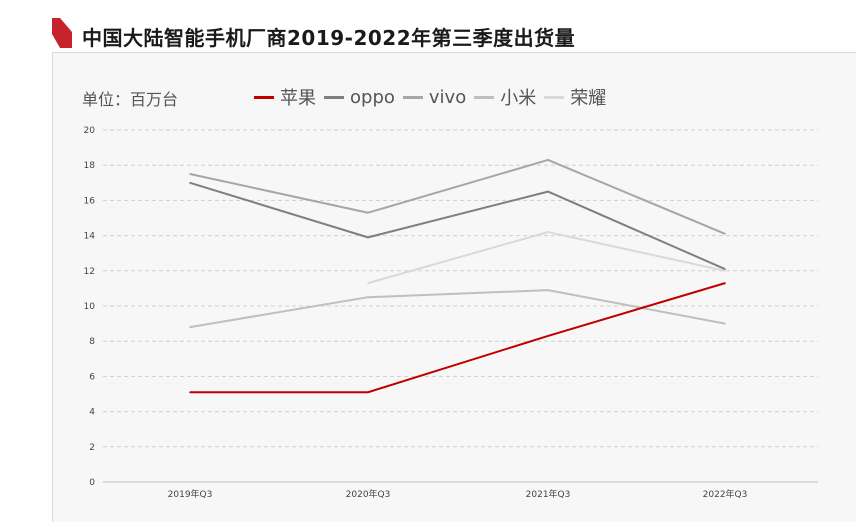  What do you see at coordinates (92, 413) in the screenshot?
I see `y-tick-label: 4` at bounding box center [92, 413].